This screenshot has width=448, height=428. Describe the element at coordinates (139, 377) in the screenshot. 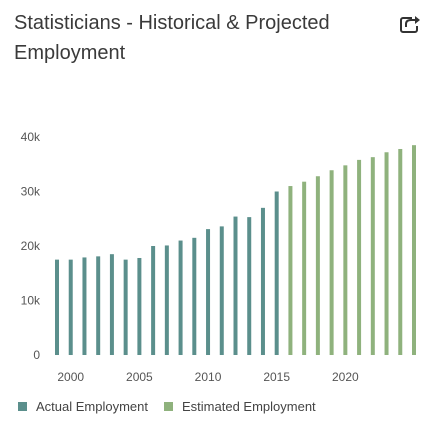

I see `x-tick-label: 2005` at that location.